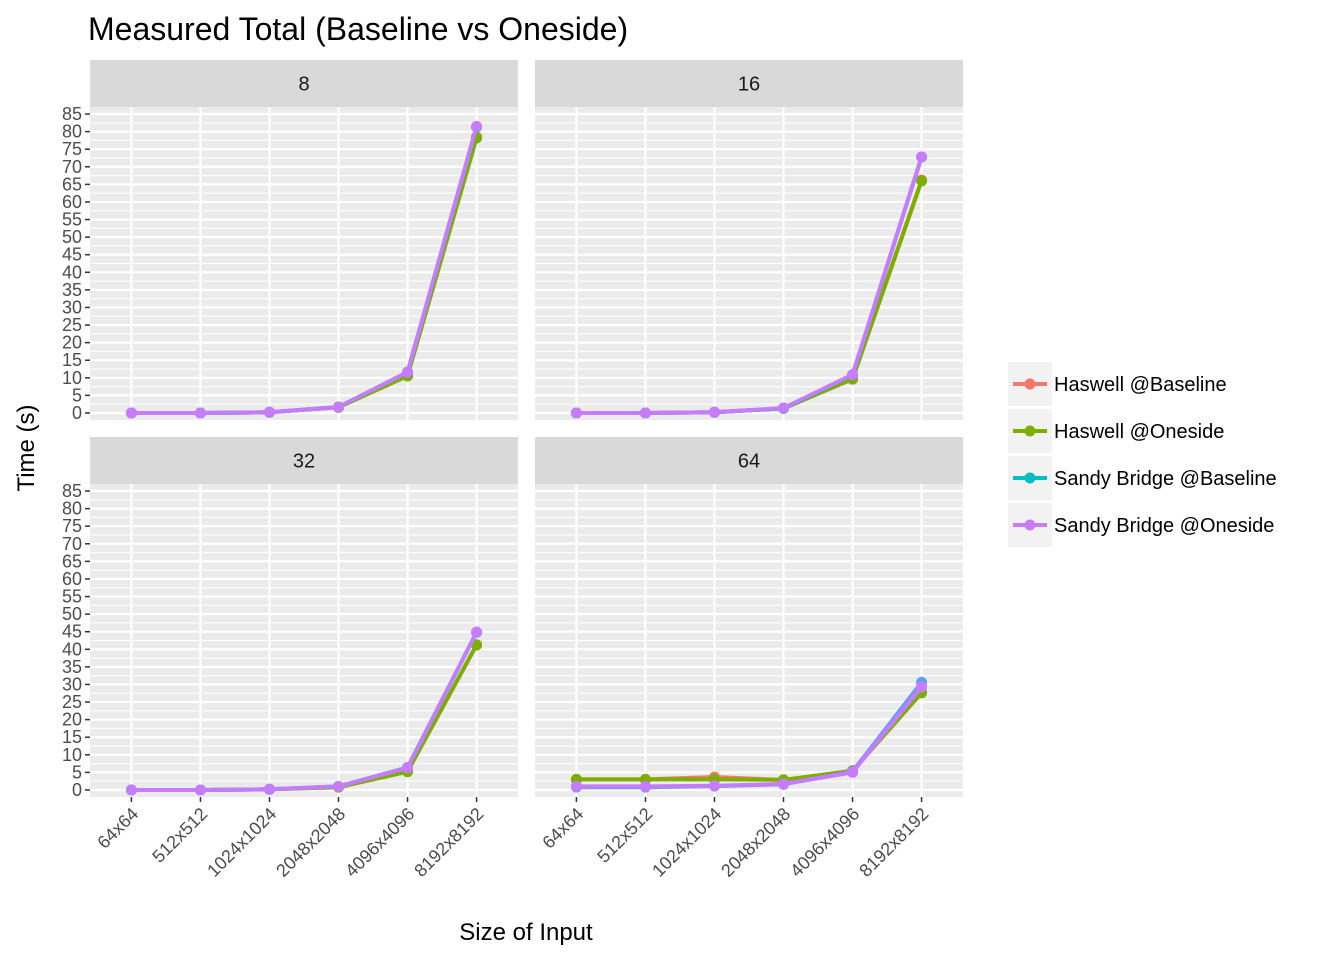 This screenshot has height=960, width=1344. I want to click on y-tick-label: 65, so click(72, 184).